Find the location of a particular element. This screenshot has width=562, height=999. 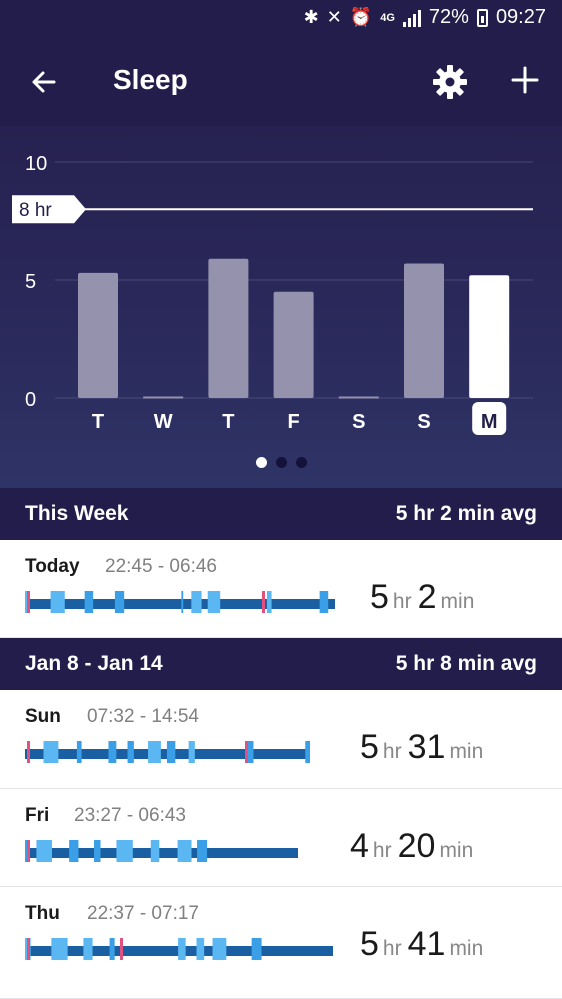

clock: 09:27 is located at coordinates (520, 17).